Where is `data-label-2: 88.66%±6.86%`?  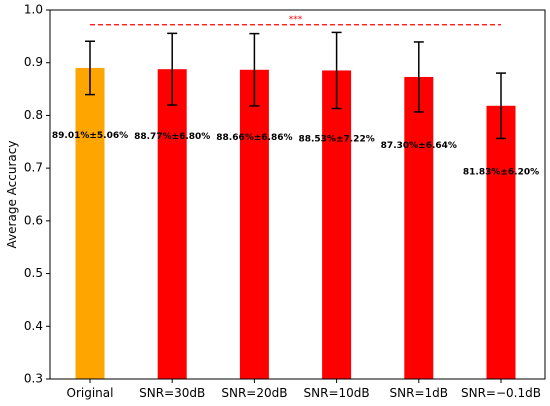 data-label-2: 88.66%±6.86% is located at coordinates (254, 138).